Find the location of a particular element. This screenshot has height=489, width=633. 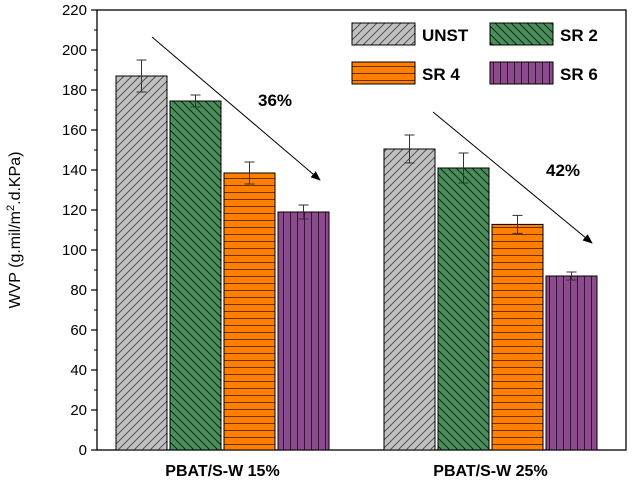

legend-label: UNST is located at coordinates (445, 35).